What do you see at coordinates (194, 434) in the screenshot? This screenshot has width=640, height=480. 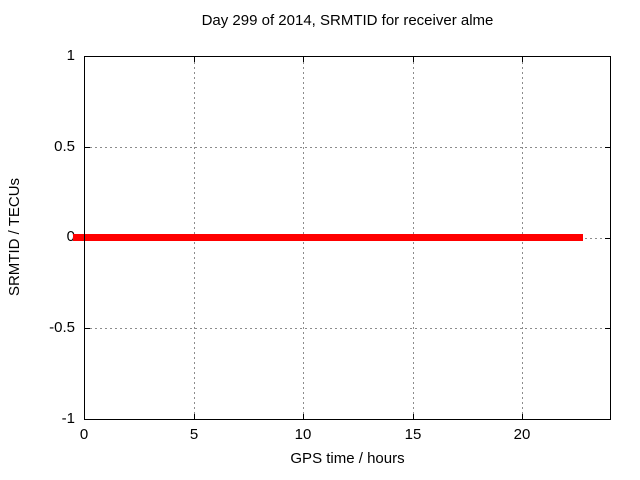 I see `x-tick-label-5: 5` at bounding box center [194, 434].